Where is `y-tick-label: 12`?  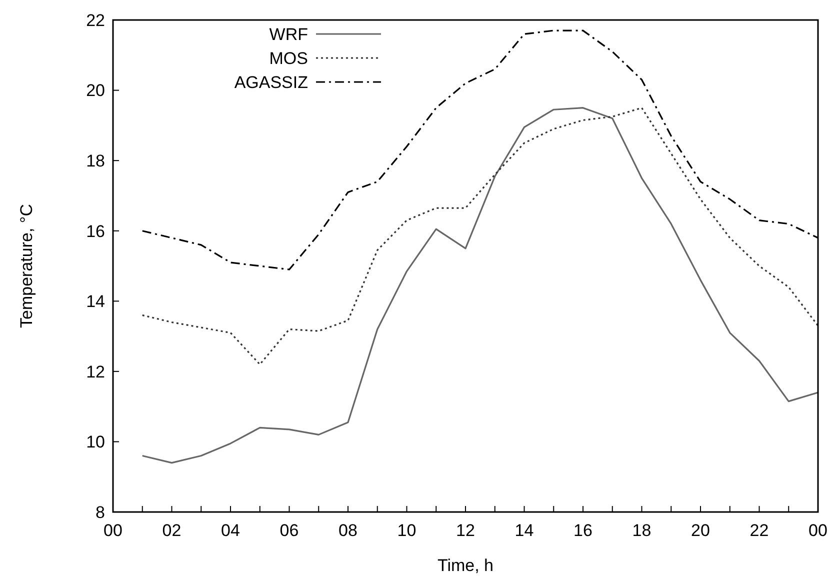
y-tick-label: 12 is located at coordinates (95, 372).